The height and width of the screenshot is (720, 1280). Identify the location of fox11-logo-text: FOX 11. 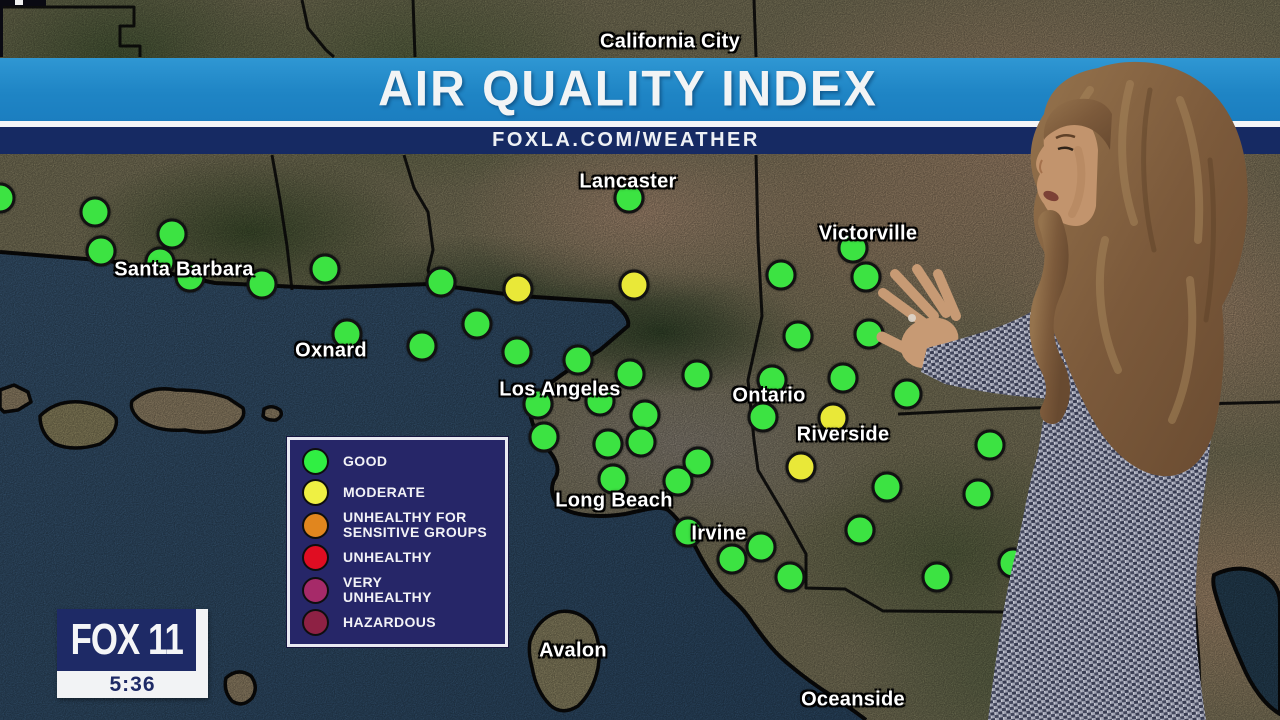
(126, 639).